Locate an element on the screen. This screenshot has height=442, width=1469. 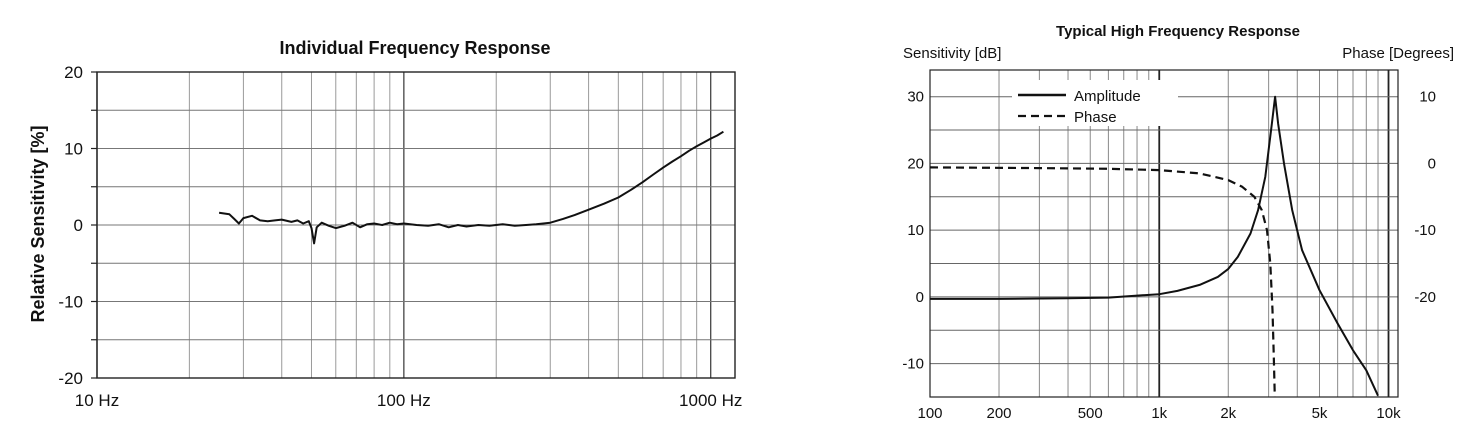
chart2-x-ticks: 100 200 500 1k 2k 5k 10k is located at coordinates (1159, 413).